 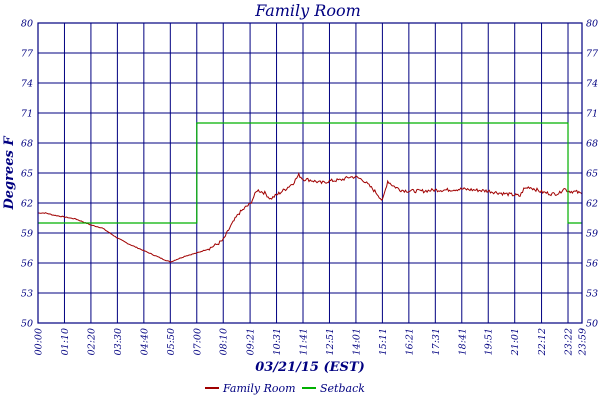 I want to click on y-tick-label-right: 80, so click(x=592, y=24).